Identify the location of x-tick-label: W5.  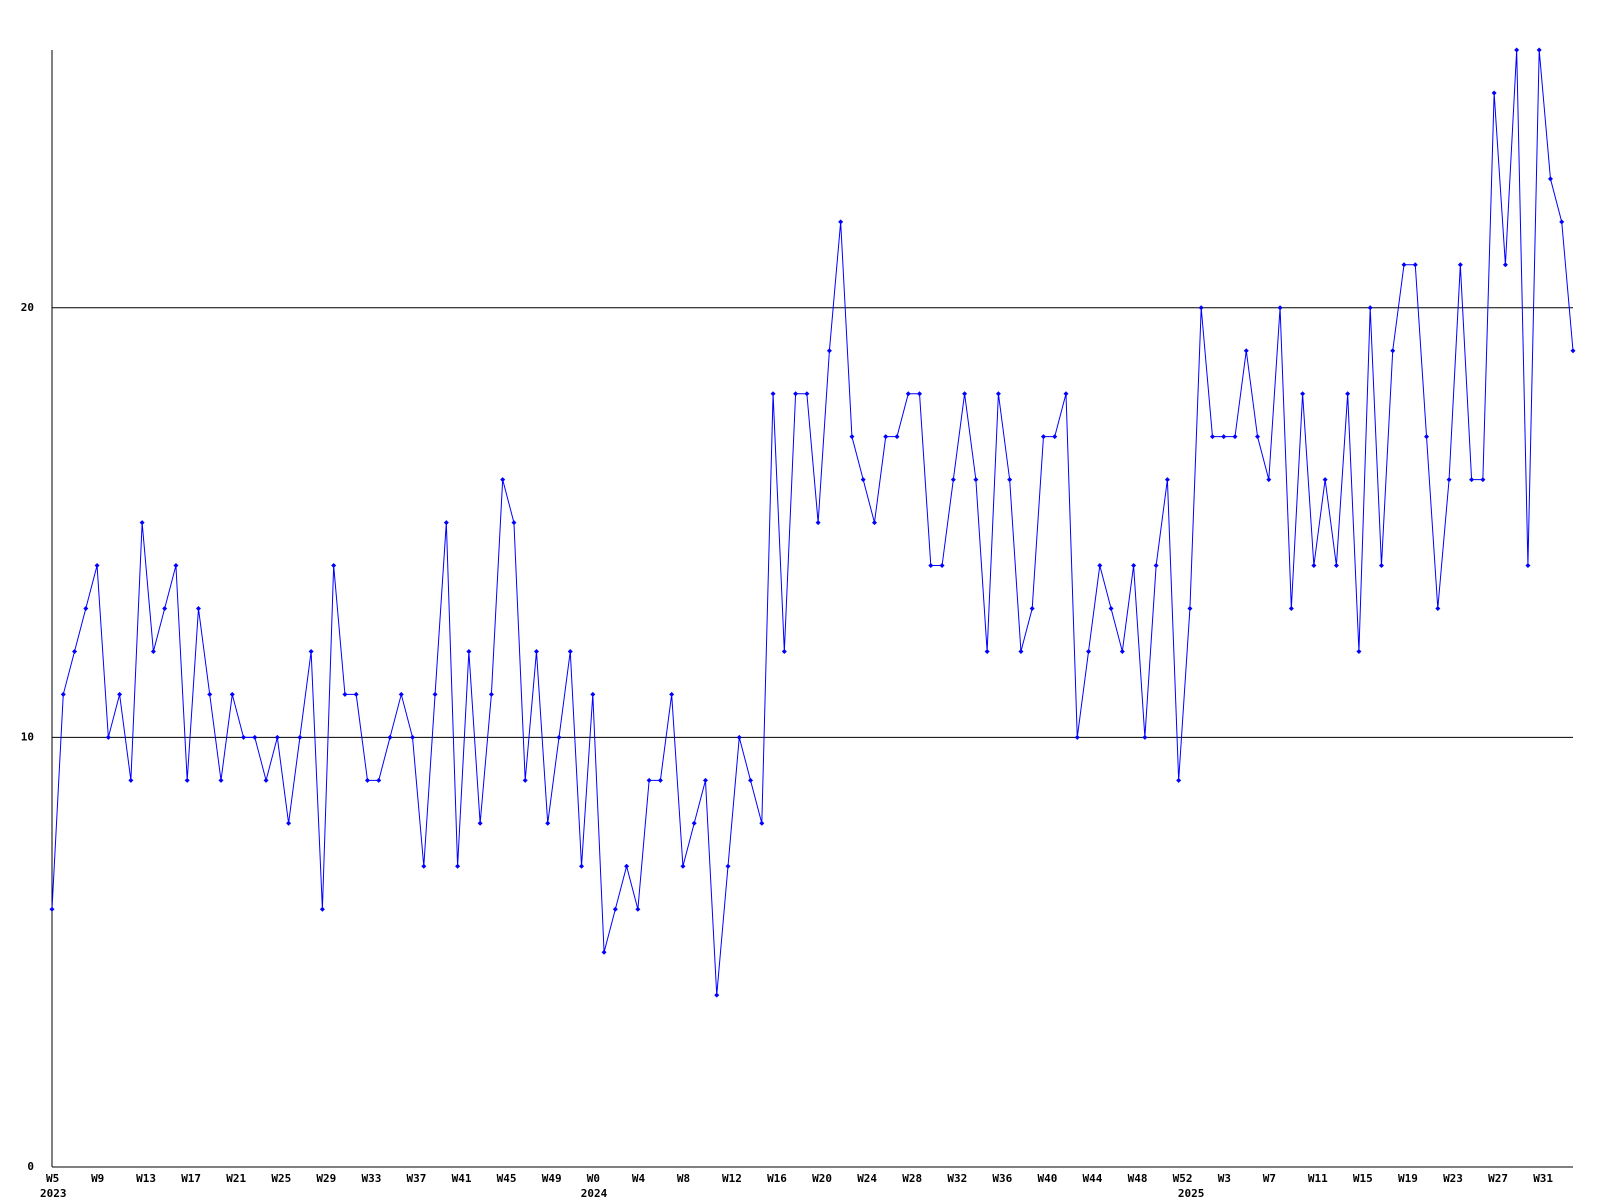
(52, 1178).